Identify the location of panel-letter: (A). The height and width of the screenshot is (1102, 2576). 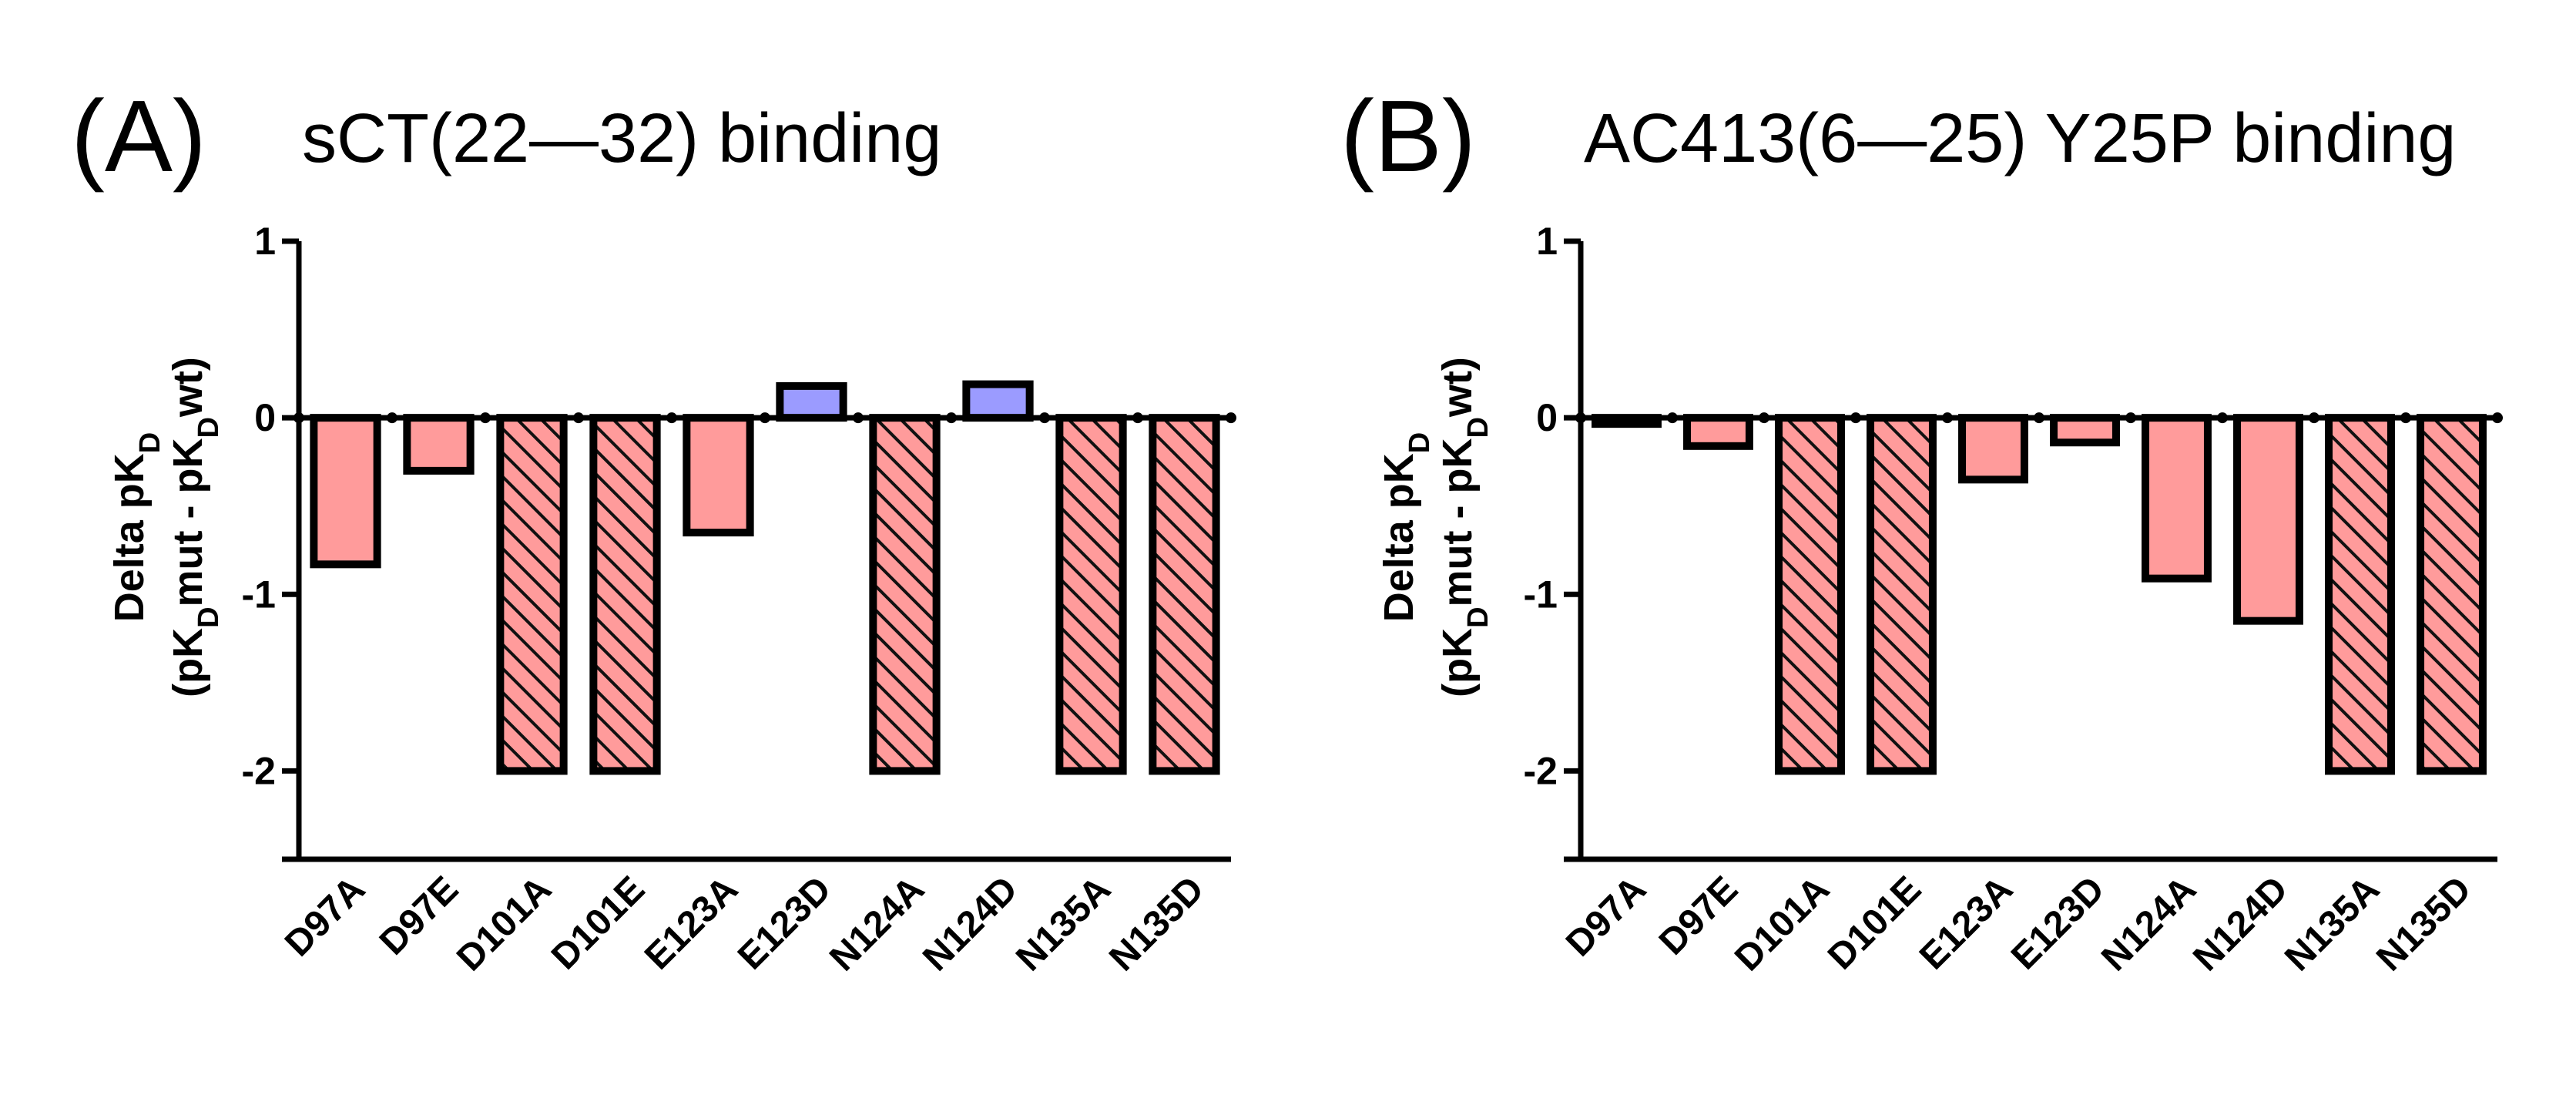
(138, 136).